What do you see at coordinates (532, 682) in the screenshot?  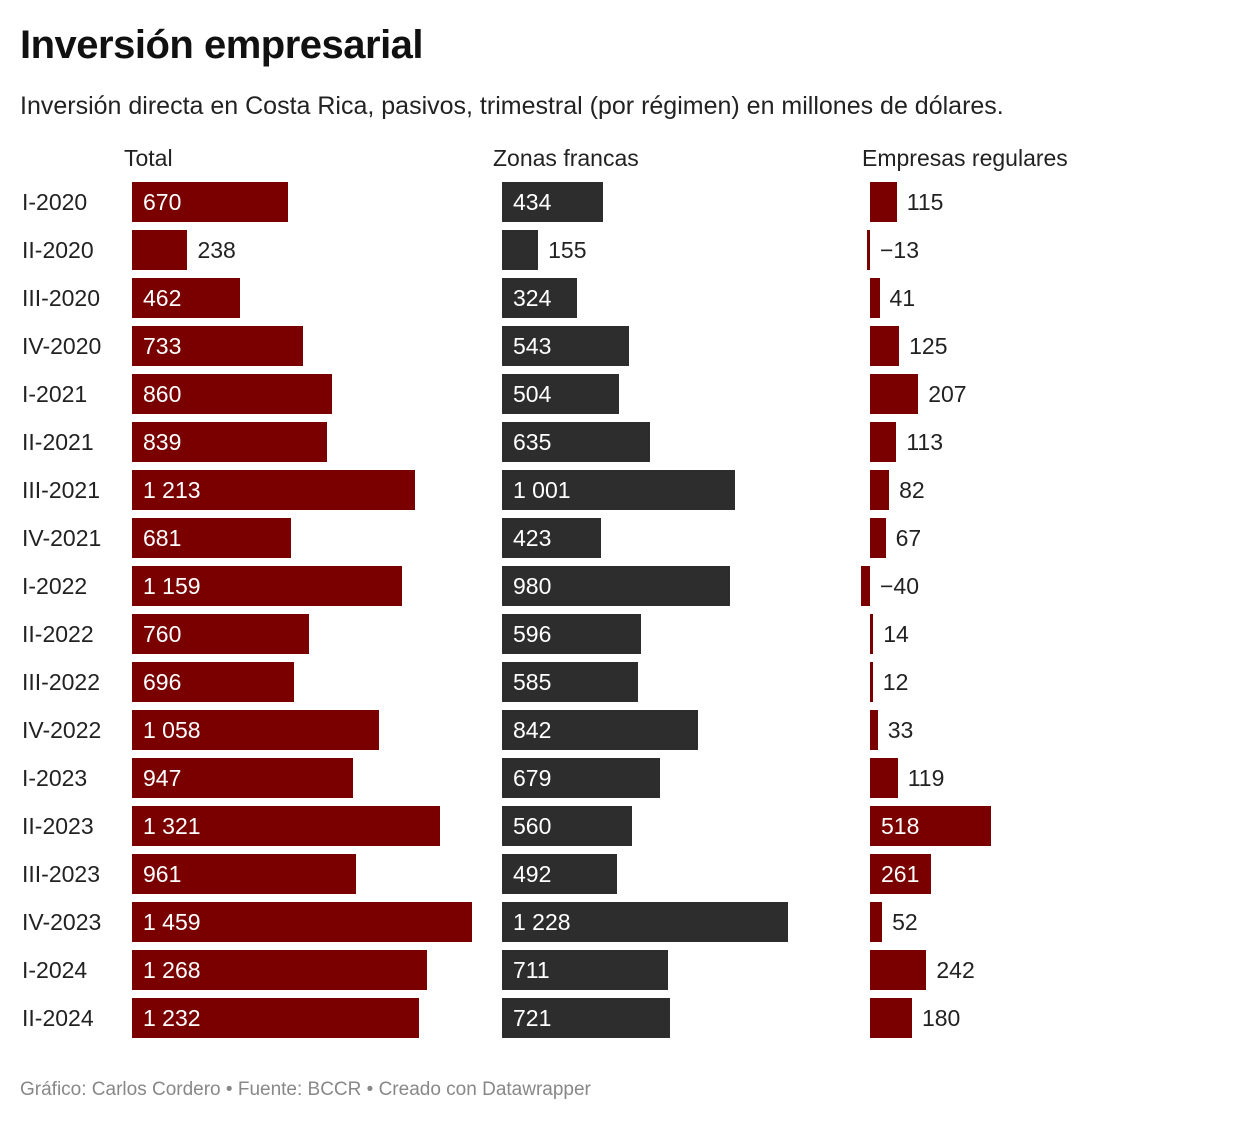 I see `value-label-zonas-francas: 585` at bounding box center [532, 682].